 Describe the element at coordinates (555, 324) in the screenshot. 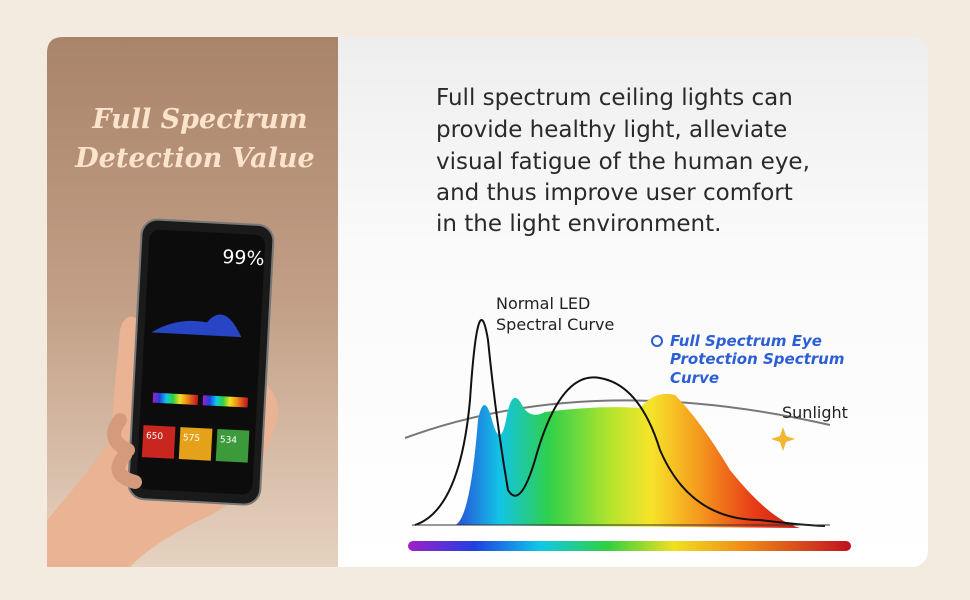

I see `led-label: Spectral Curve` at that location.